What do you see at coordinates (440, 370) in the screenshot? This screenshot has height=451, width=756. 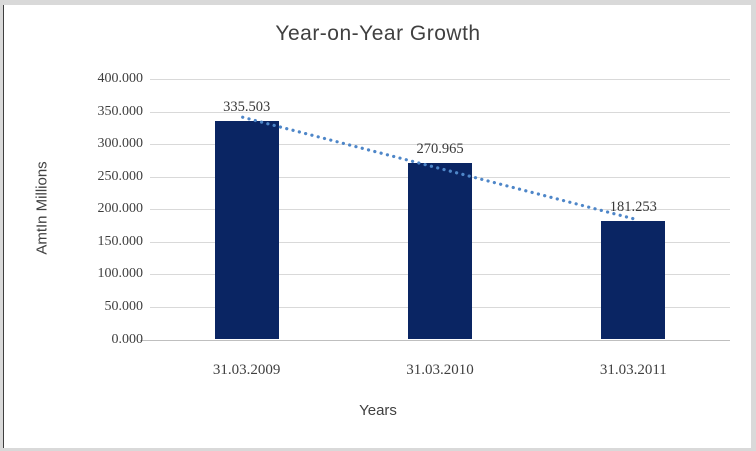 I see `x-tick-label: 31.03.2010` at bounding box center [440, 370].